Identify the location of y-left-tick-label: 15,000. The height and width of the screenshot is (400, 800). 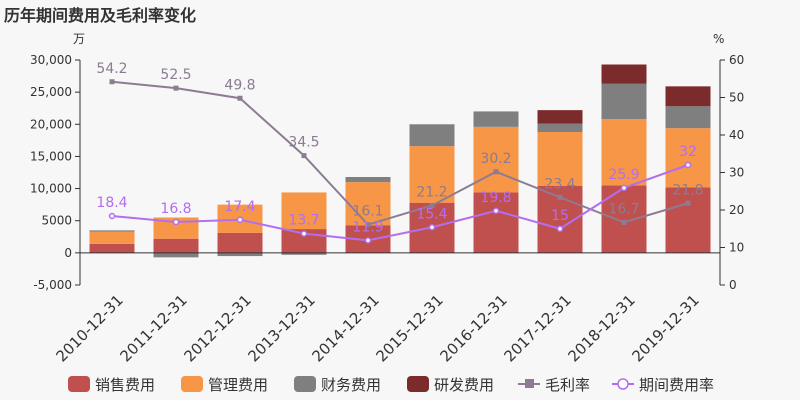
(51, 156).